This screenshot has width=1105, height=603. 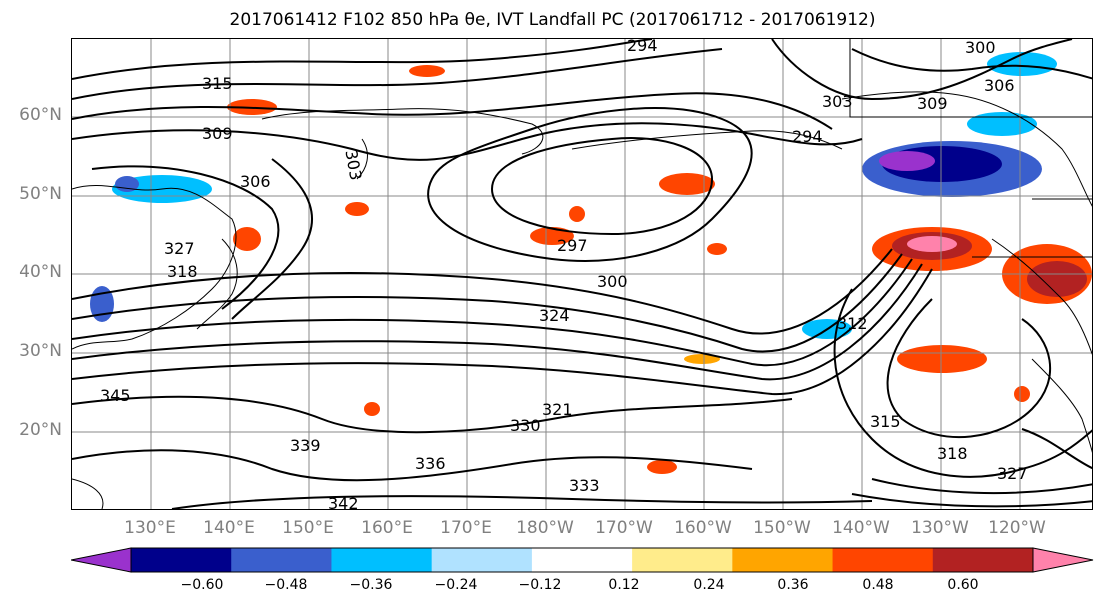 I want to click on colorbar-tick-label: 0.12, so click(x=624, y=585).